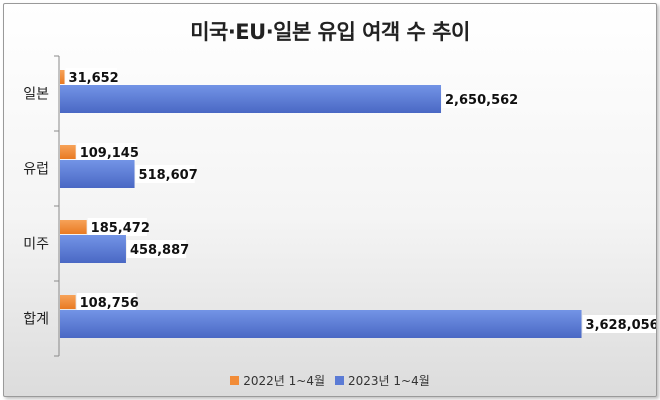  Describe the element at coordinates (109, 153) in the screenshot. I see `data-label: 109,145` at that location.